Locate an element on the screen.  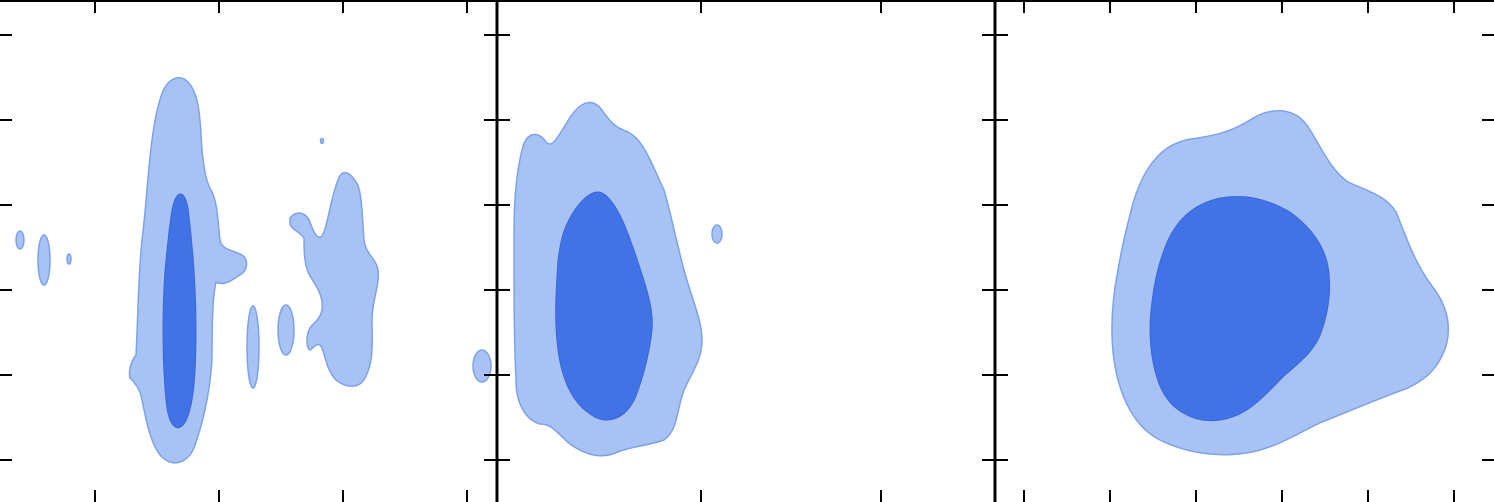
left-outer-blob-right is located at coordinates (334, 279).